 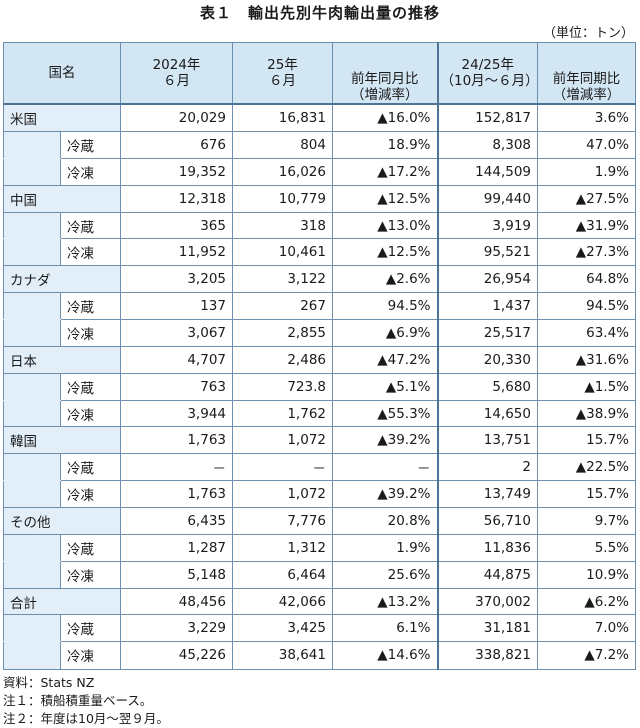 I want to click on cell-value: 10,779, so click(x=282, y=198).